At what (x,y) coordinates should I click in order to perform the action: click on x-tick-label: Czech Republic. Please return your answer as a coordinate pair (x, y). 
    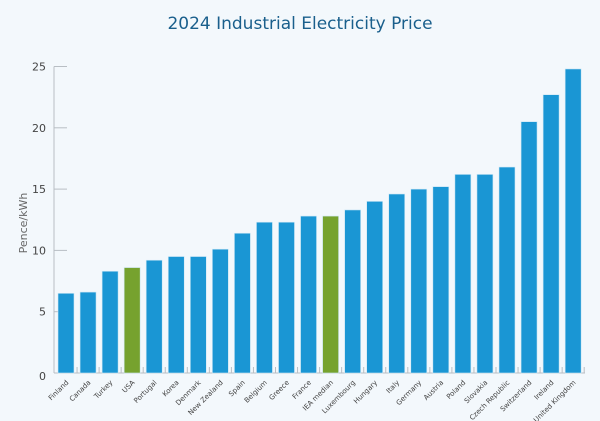
    Looking at the image, I should click on (489, 400).